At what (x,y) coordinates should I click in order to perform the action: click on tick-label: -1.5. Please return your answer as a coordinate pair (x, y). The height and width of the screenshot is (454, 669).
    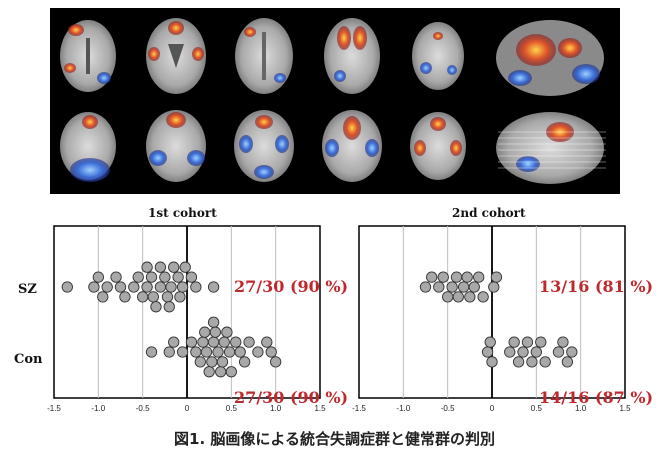
    Looking at the image, I should click on (359, 408).